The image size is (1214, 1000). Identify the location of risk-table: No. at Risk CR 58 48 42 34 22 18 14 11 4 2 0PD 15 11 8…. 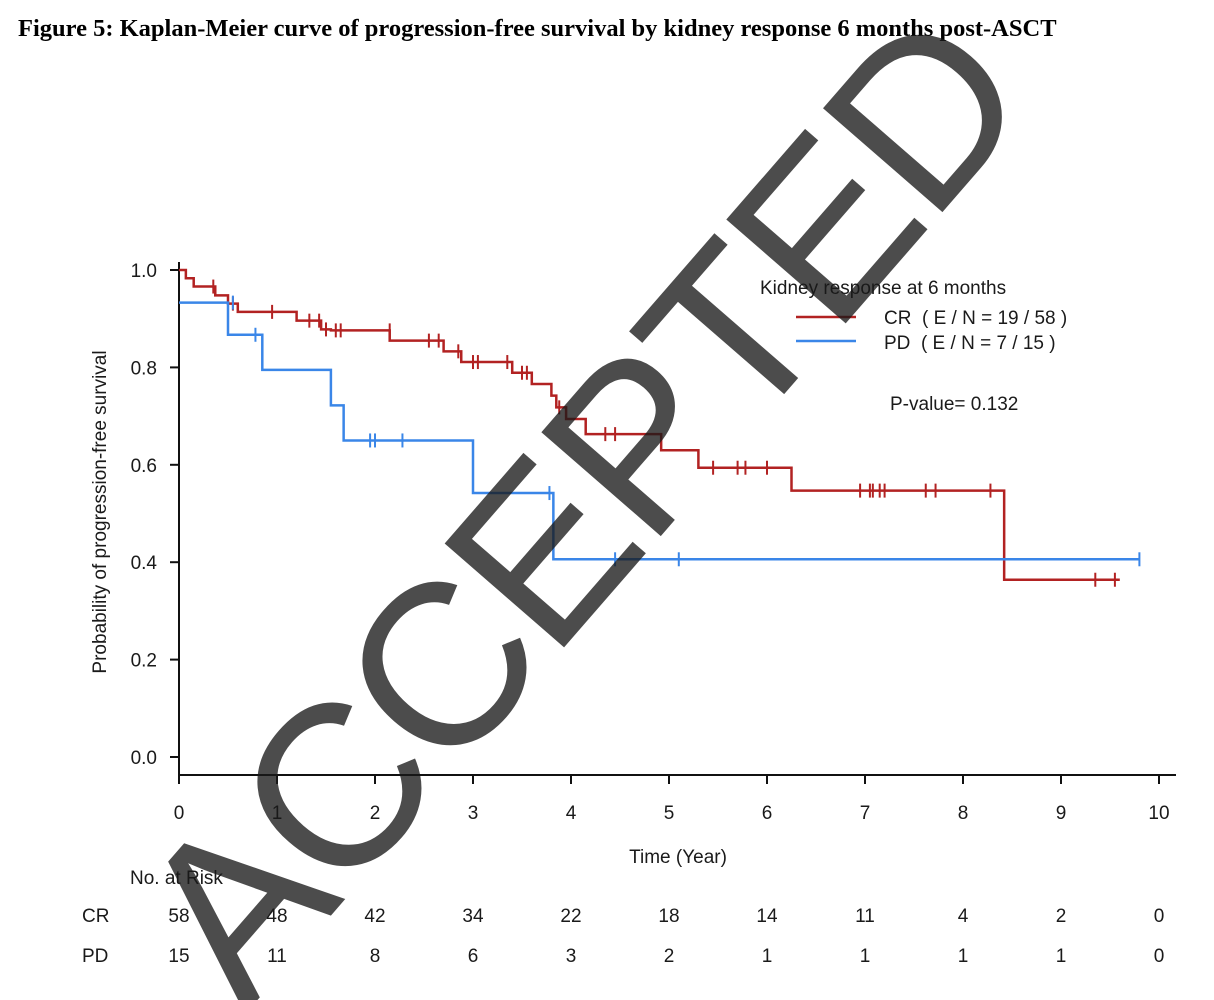
(623, 917).